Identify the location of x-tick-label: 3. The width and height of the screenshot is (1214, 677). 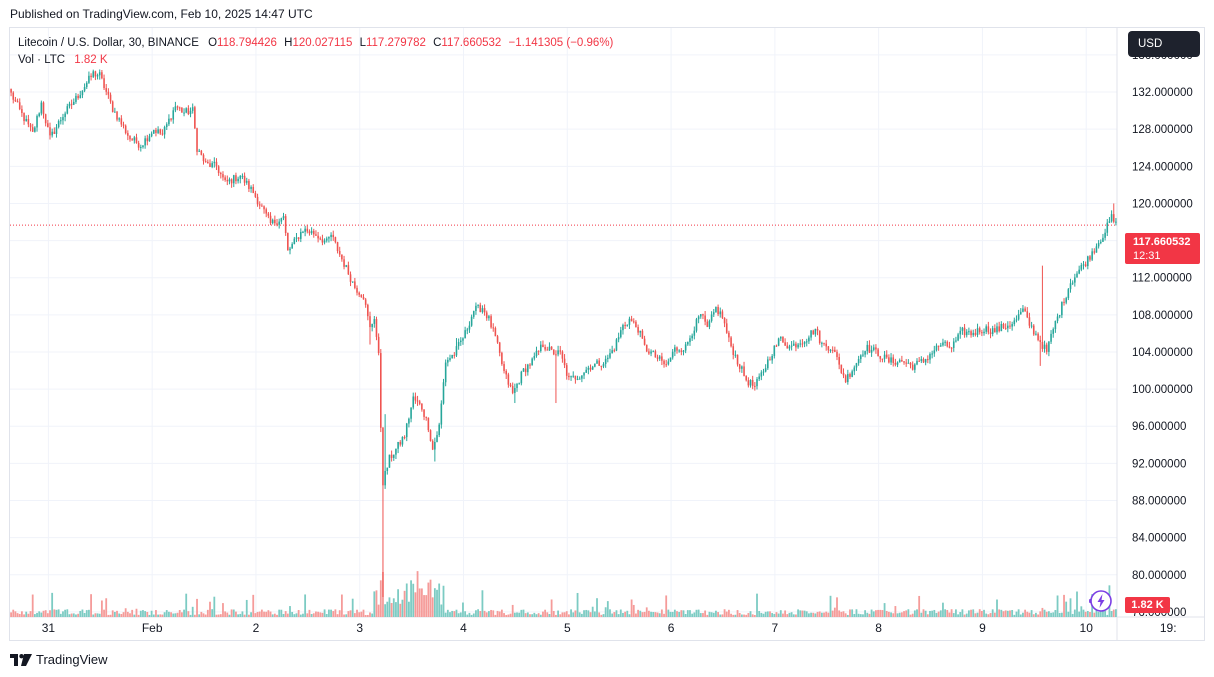
(359, 628).